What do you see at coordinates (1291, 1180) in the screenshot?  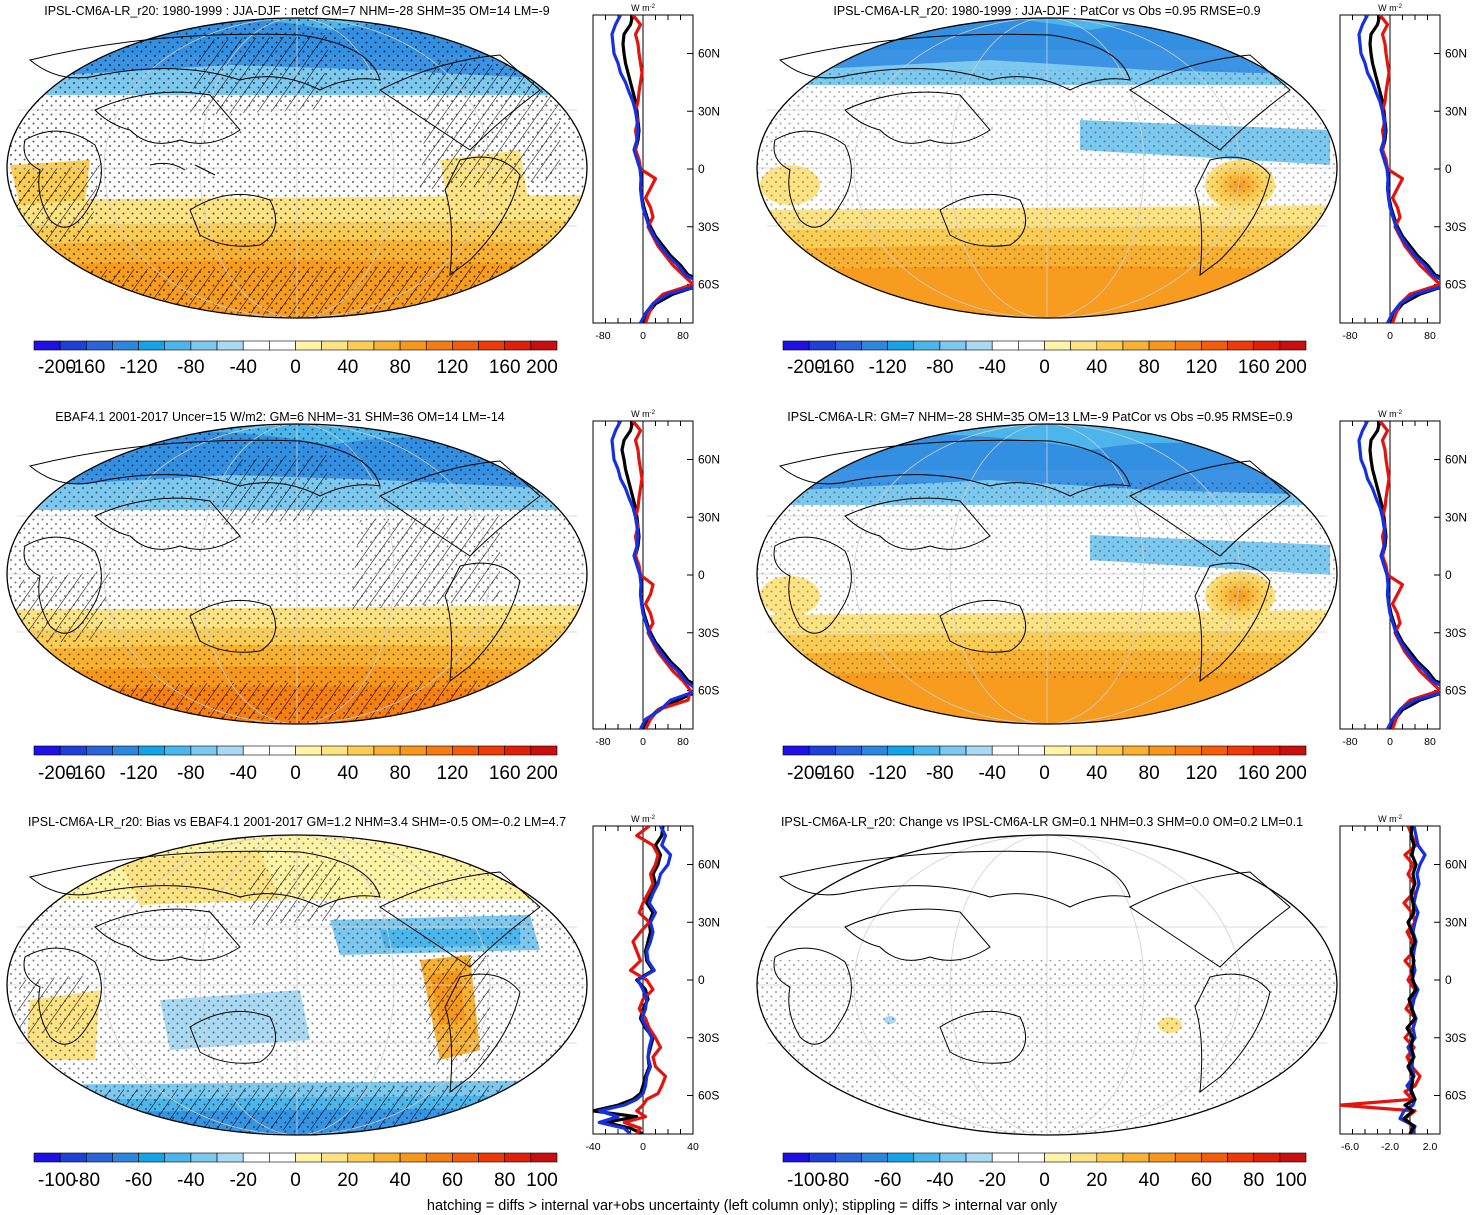 I see `colorbar-label: 100` at bounding box center [1291, 1180].